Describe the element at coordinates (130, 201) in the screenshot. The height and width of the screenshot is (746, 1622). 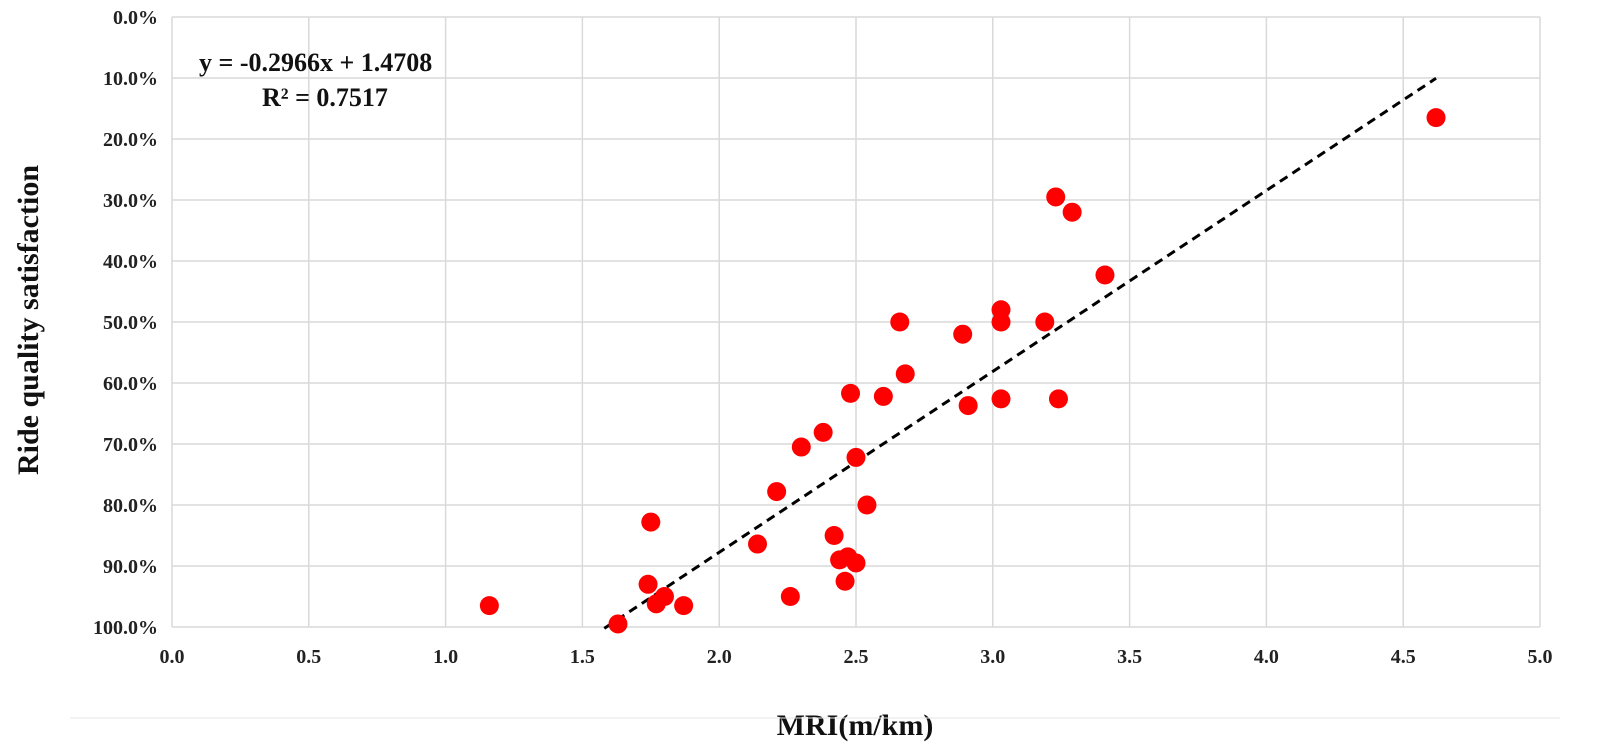
I see `y-tick-label: 30.0%` at that location.